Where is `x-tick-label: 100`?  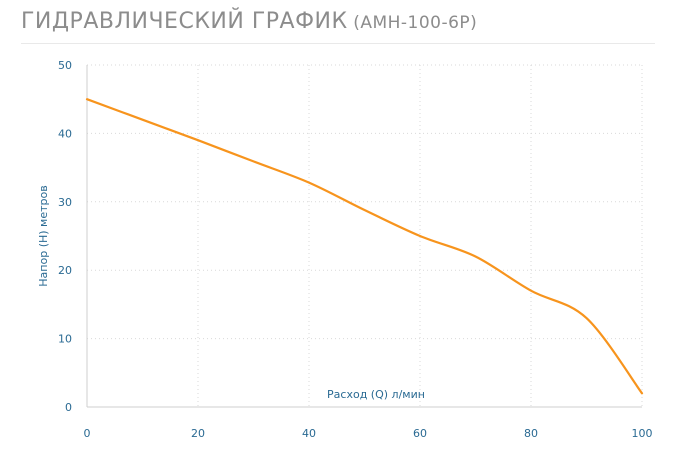 x-tick-label: 100 is located at coordinates (642, 433).